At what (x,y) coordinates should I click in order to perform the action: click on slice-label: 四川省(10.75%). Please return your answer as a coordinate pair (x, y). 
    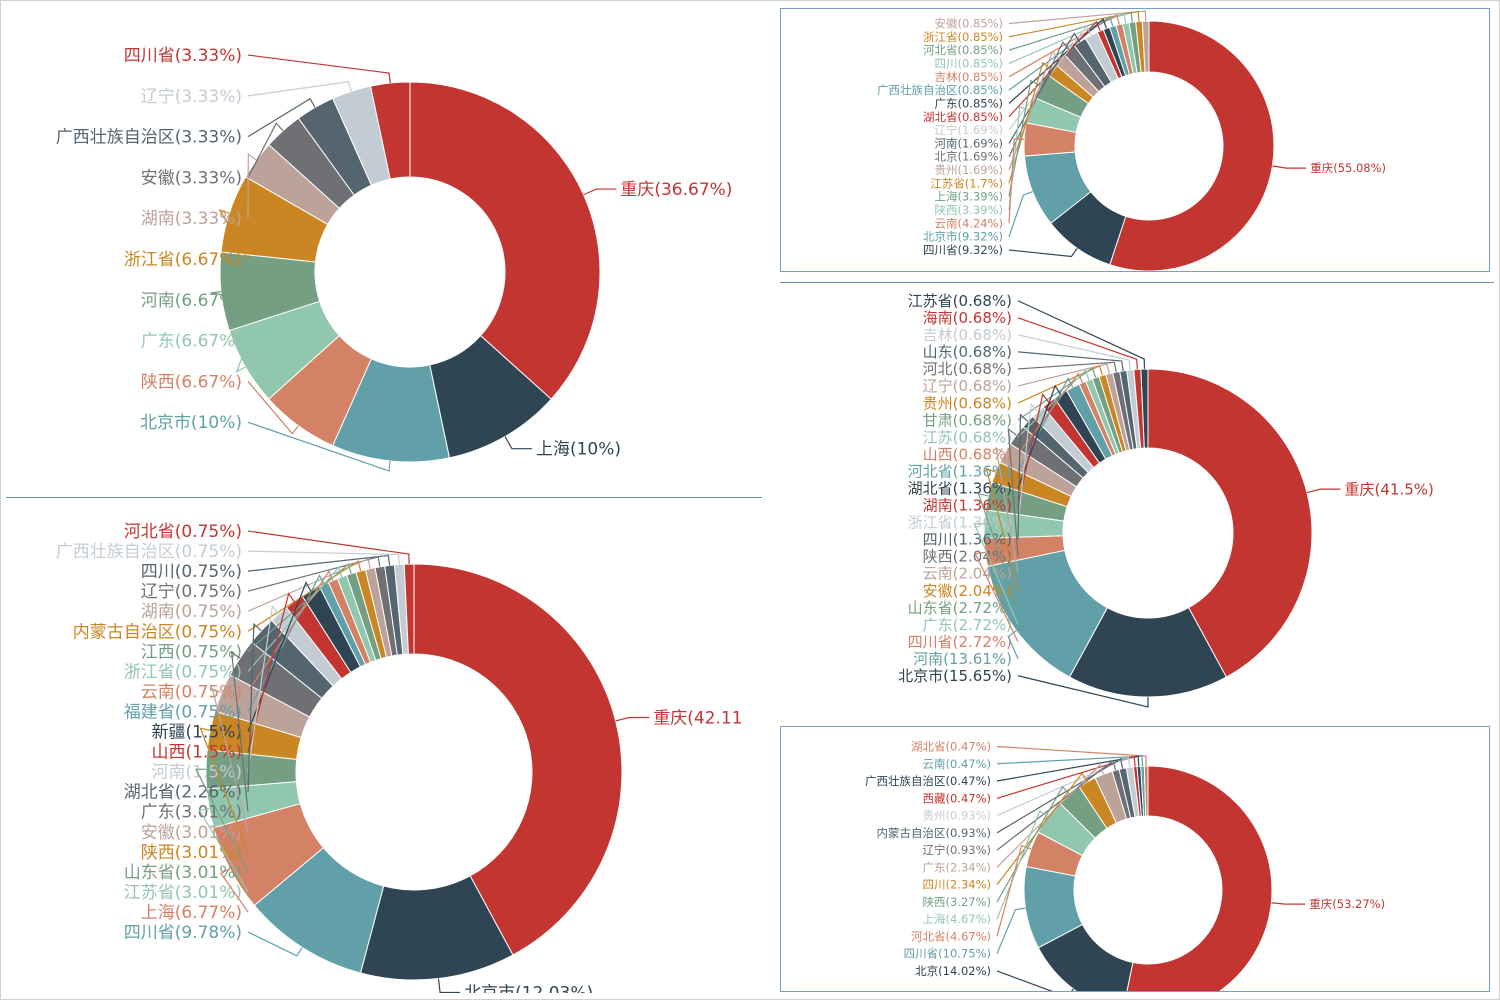
    Looking at the image, I should click on (947, 954).